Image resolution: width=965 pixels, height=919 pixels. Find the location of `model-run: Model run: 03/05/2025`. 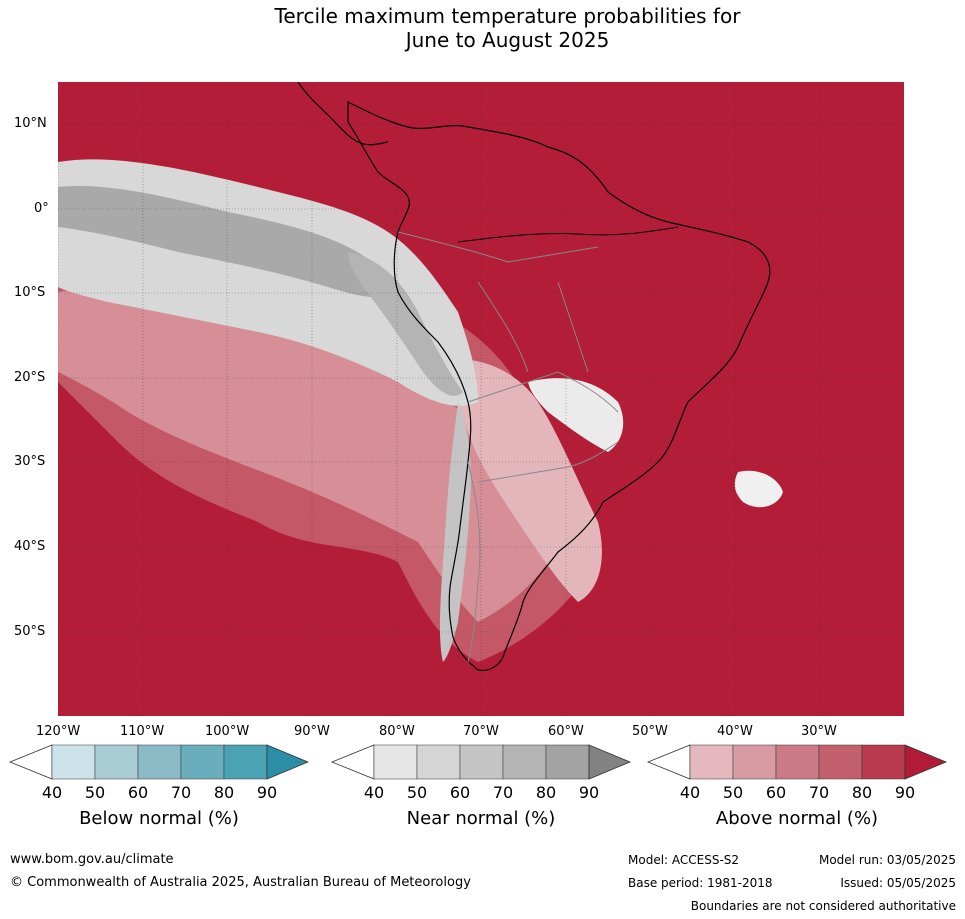

model-run: Model run: 03/05/2025 is located at coordinates (887, 860).